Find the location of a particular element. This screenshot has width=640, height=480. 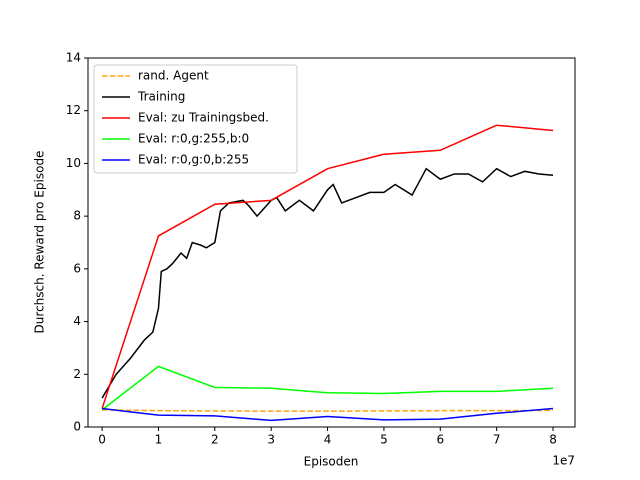

x-offset-label: 1e7 is located at coordinates (563, 461).